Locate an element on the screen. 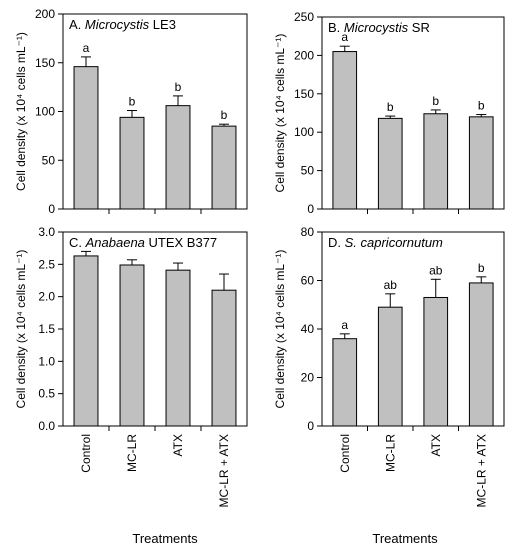 Image resolution: width=532 pixels, height=550 pixels. y-axis-label-b: Cell density (x 10⁴ cells mL⁻¹) is located at coordinates (280, 113).